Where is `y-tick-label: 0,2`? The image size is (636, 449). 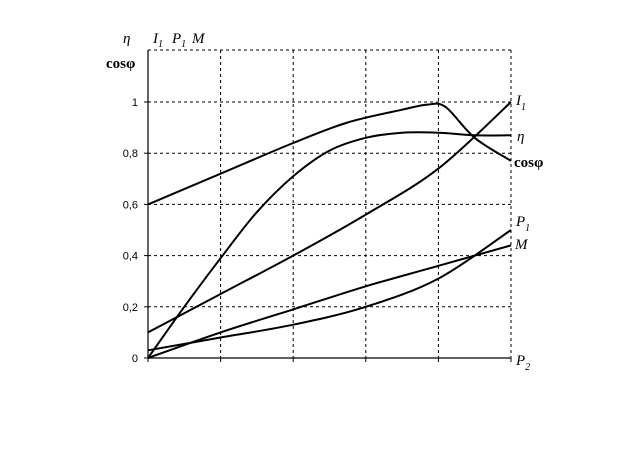 y-tick-label: 0,2 is located at coordinates (130, 308).